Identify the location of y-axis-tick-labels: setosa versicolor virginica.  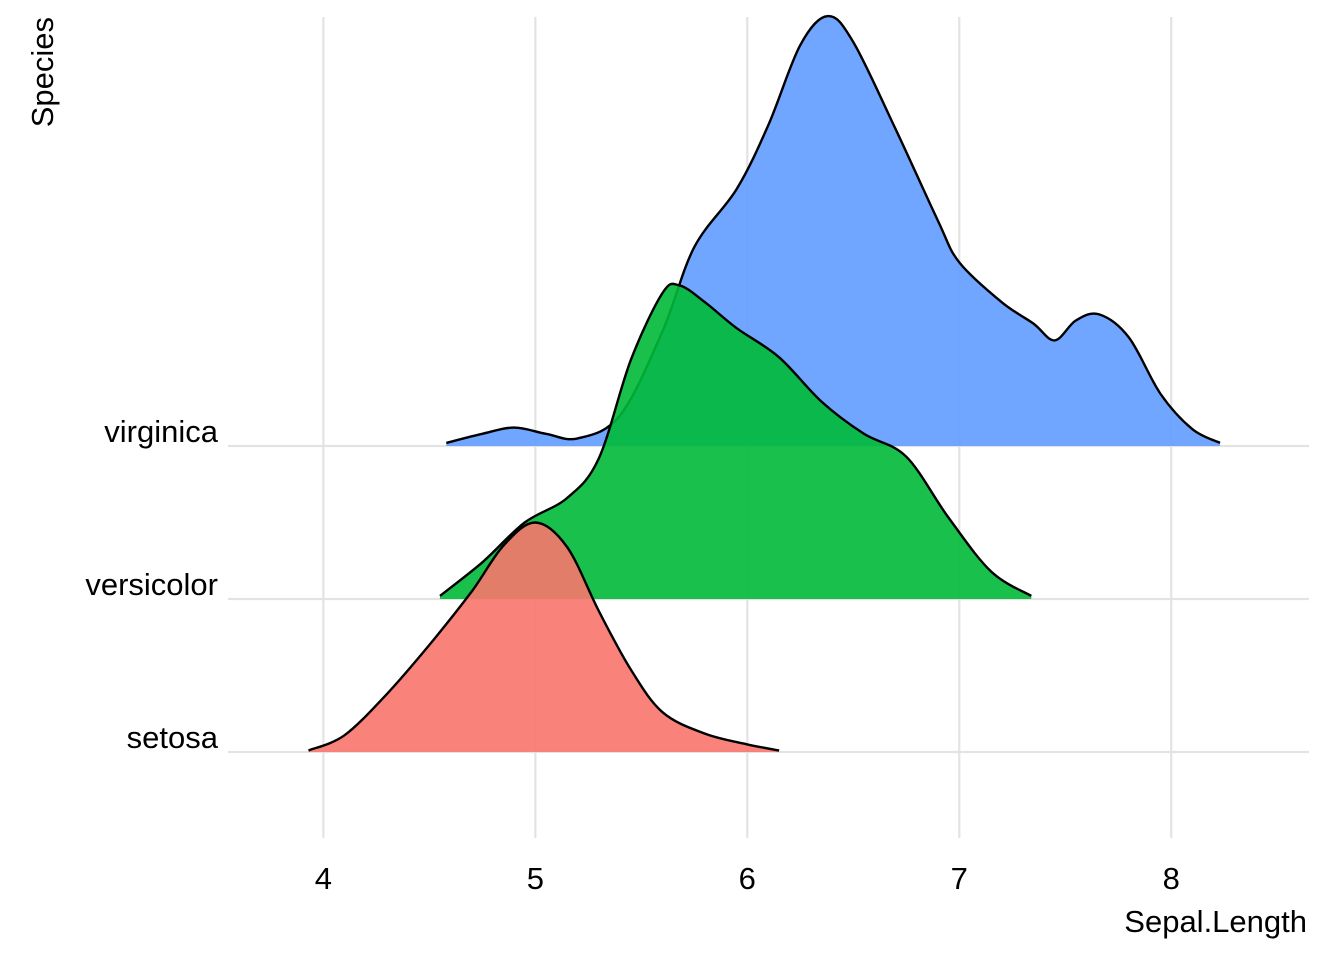
(151, 584).